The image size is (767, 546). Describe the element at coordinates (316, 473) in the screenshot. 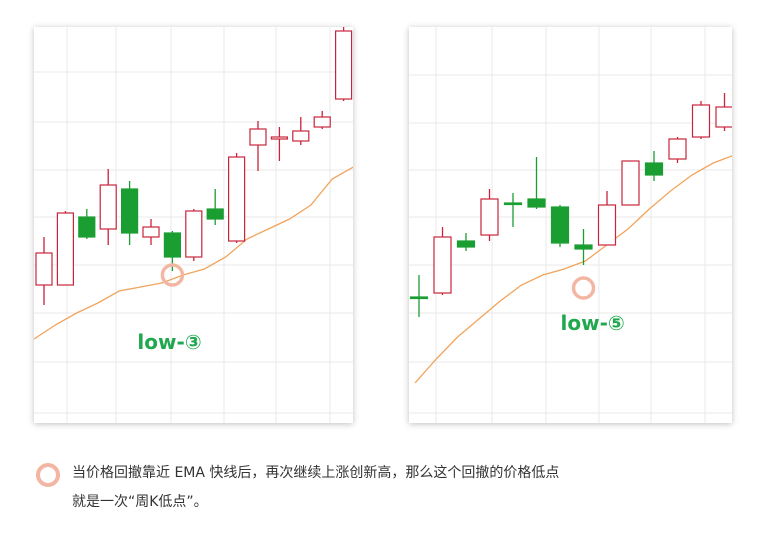

I see `caption-line-1: 当价格回撤靠近 EMA 快线后，再次继续上涨创新高，那么这个回撤的价格低点` at that location.